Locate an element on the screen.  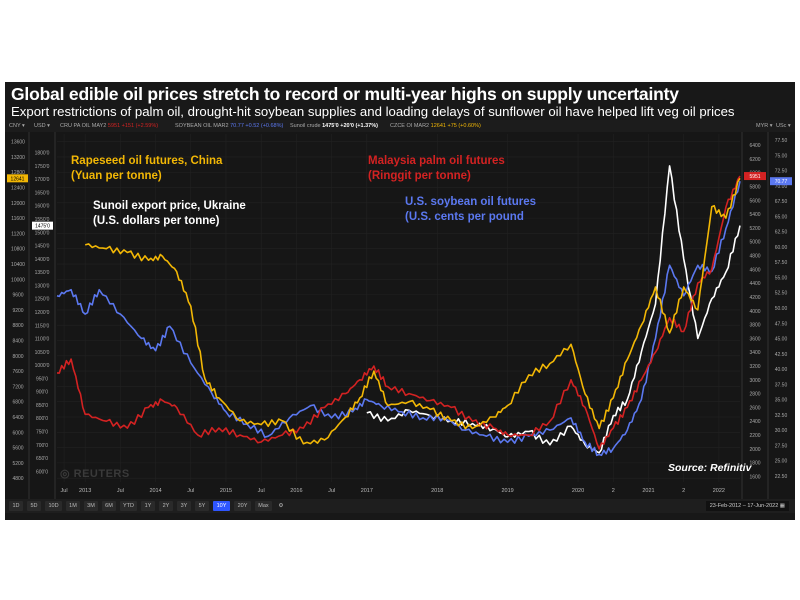
date-from: 23-Feb-2012 is located at coordinates (725, 506).